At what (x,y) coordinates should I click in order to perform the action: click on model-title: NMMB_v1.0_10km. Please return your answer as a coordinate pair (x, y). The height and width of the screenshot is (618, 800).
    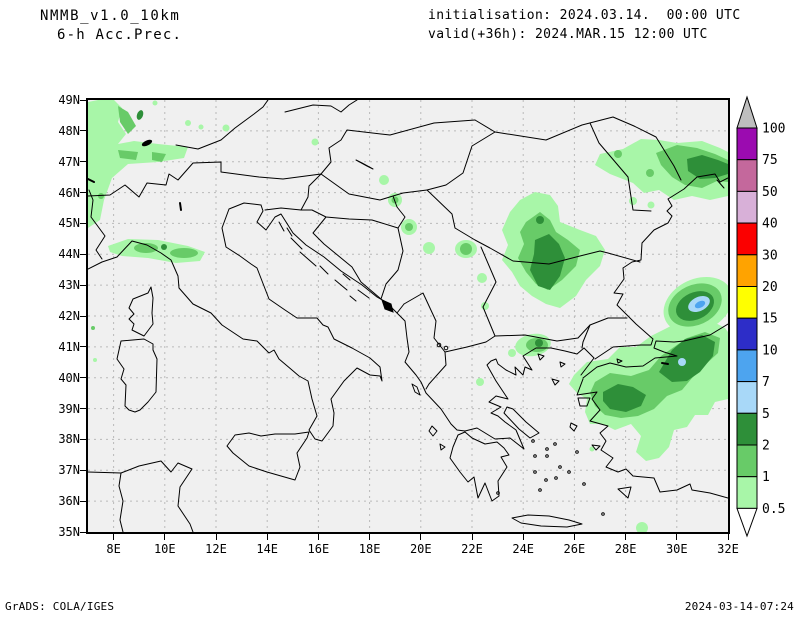
    Looking at the image, I should click on (110, 16).